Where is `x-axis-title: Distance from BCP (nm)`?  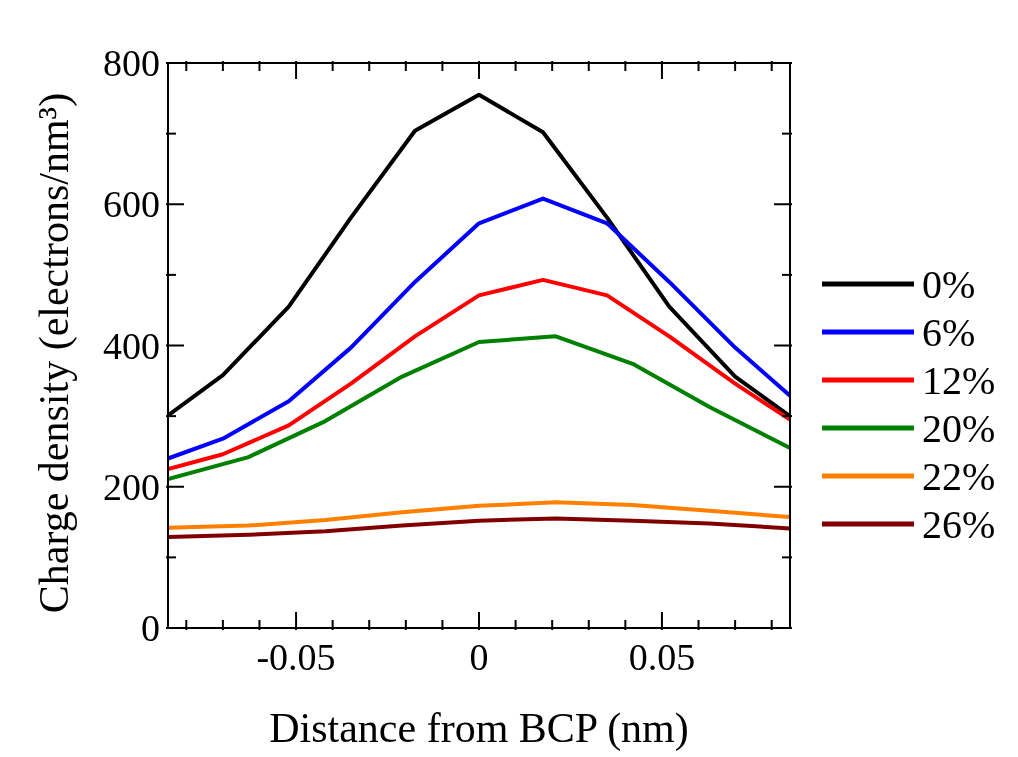
x-axis-title: Distance from BCP (nm) is located at coordinates (479, 728).